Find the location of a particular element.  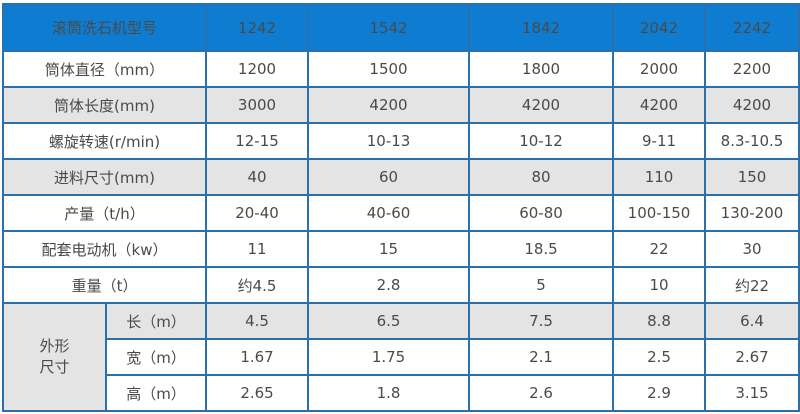

value-cell: 2.6 is located at coordinates (541, 393).